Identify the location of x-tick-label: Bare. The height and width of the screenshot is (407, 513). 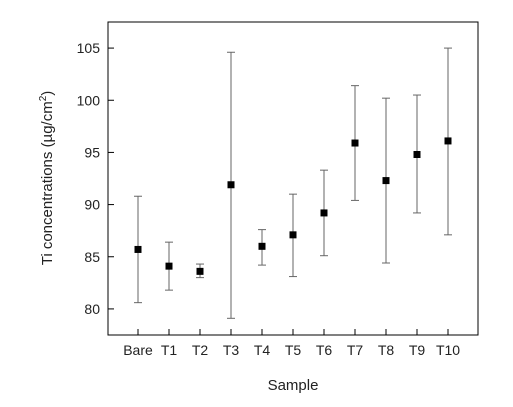
(138, 350).